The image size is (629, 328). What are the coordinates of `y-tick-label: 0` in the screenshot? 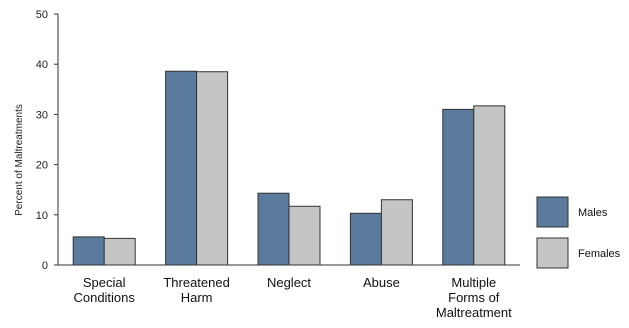 It's located at (45, 266).